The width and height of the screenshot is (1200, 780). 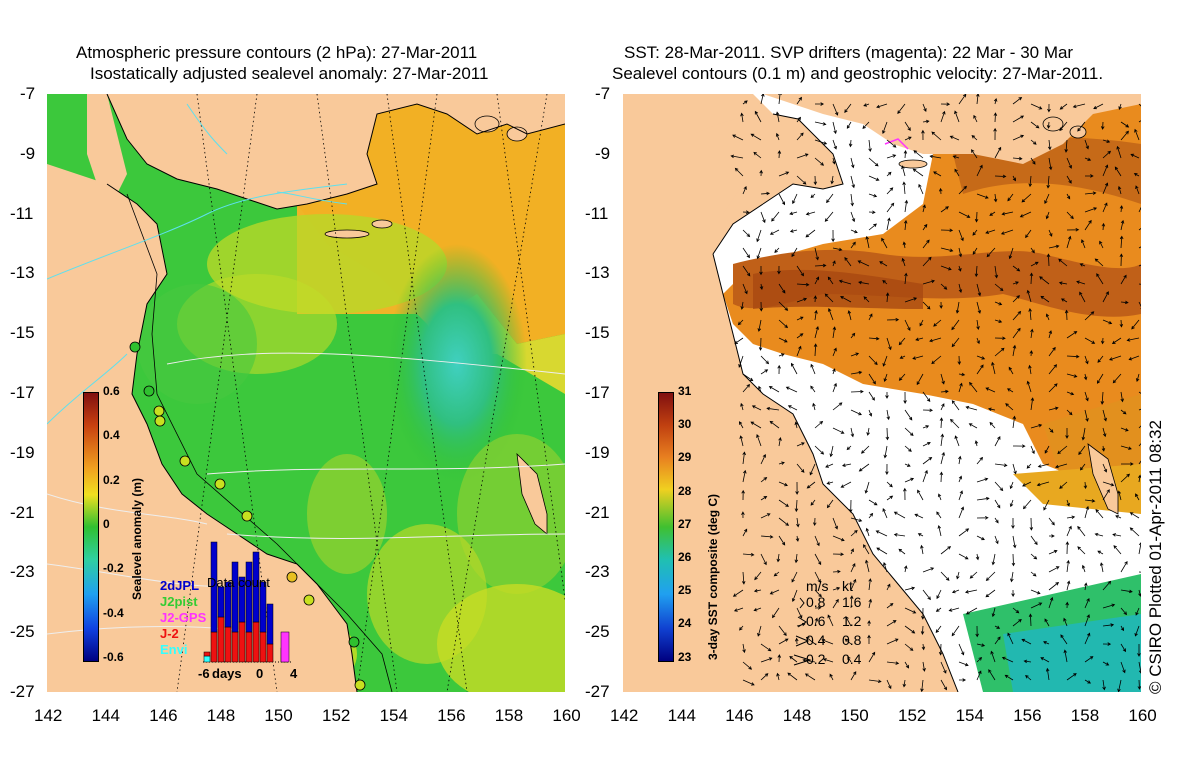 What do you see at coordinates (111, 435) in the screenshot?
I see `sealevel-colorbar-tick: 0.4` at bounding box center [111, 435].